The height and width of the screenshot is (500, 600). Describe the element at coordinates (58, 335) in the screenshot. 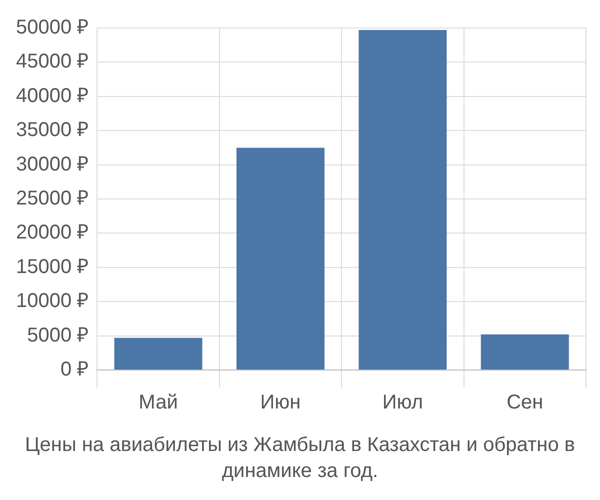

I see `y-tick-label: 5000 ₽` at that location.